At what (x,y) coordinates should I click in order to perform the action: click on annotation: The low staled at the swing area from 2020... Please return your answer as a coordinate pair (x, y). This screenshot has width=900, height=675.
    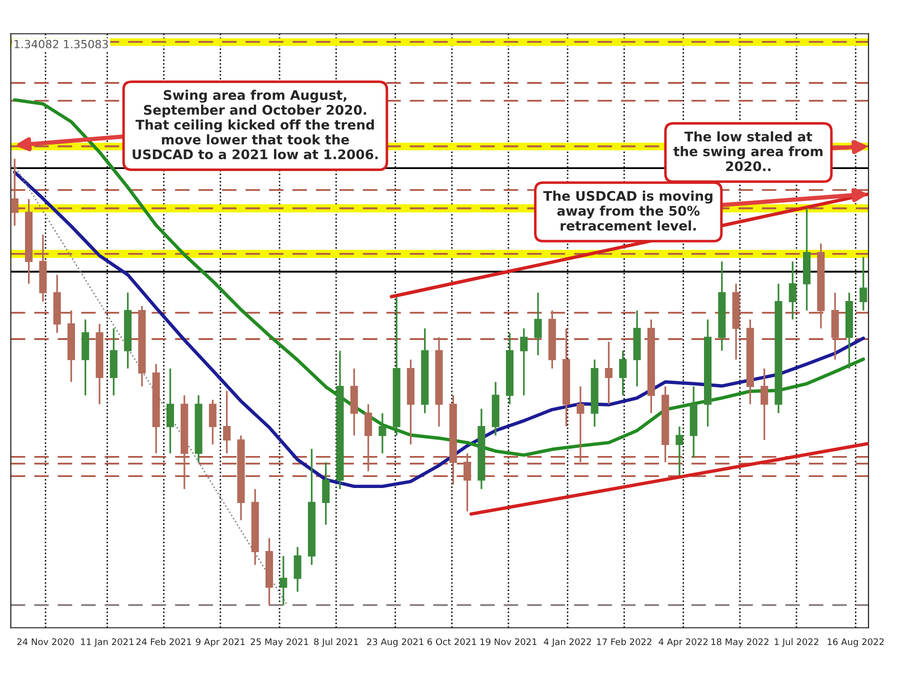
    Looking at the image, I should click on (748, 151).